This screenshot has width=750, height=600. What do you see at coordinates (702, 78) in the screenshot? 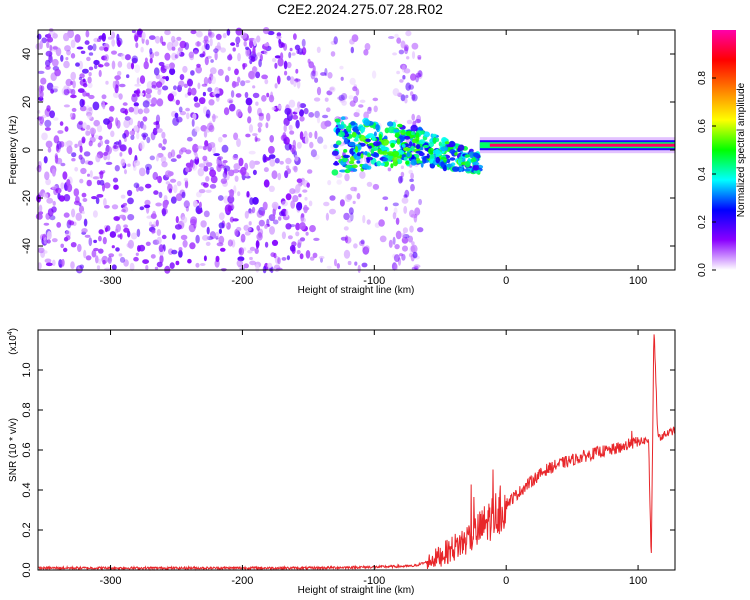
I see `colorbar-tick-label: 0.8` at bounding box center [702, 78].